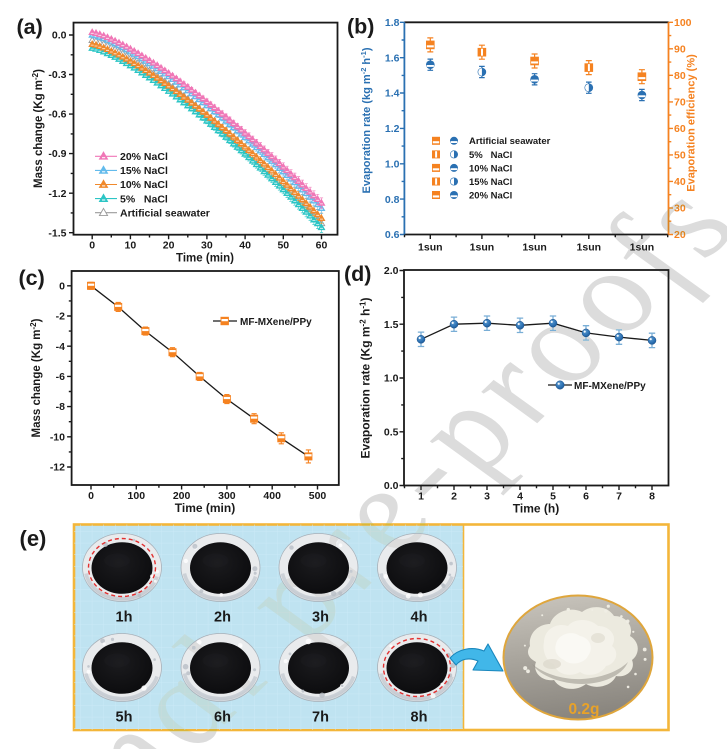 The width and height of the screenshot is (727, 749). What do you see at coordinates (583, 709) in the screenshot?
I see `svg-text: 0.2g` at bounding box center [583, 709].